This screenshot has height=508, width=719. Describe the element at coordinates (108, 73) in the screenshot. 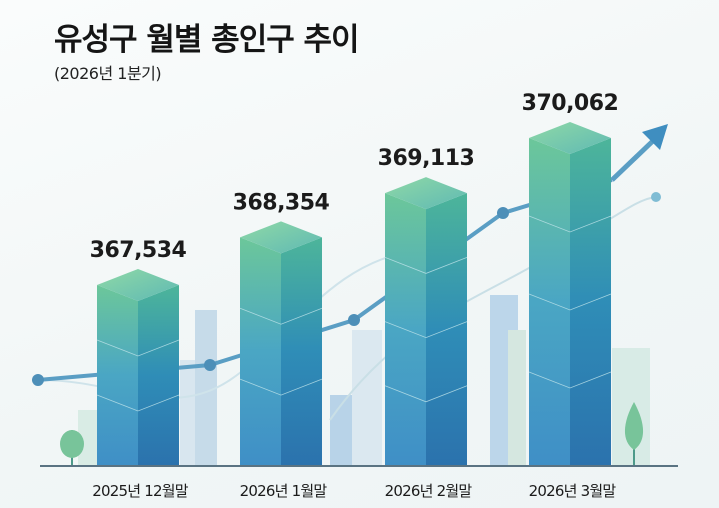

I see `chart-subtitle: (2026년 1분기)` at that location.